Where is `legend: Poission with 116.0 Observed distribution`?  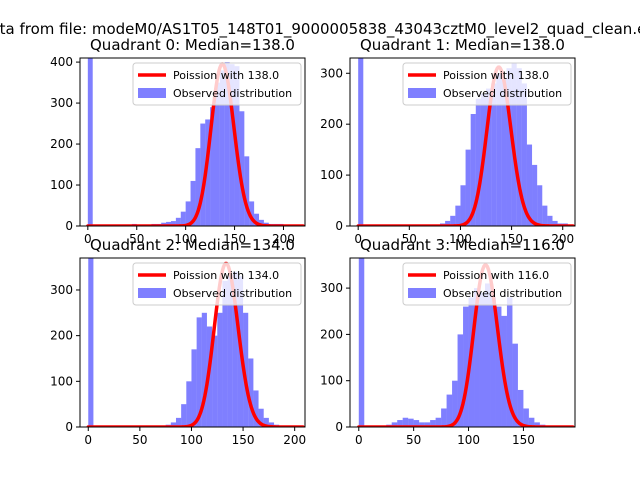
legend: Poission with 116.0 Observed distribution is located at coordinates (487, 284).